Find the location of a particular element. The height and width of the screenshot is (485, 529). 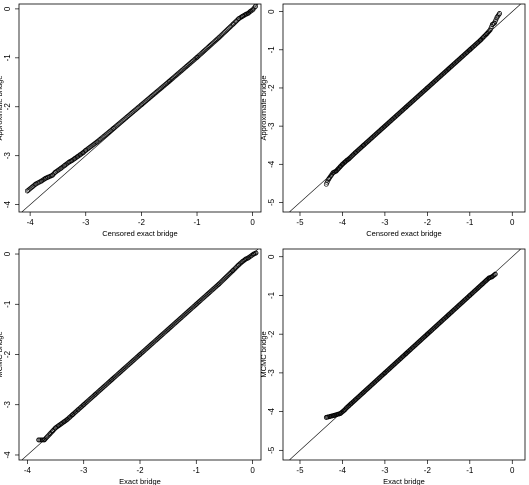

y-axis-label: MCMC bridge is located at coordinates (263, 354).